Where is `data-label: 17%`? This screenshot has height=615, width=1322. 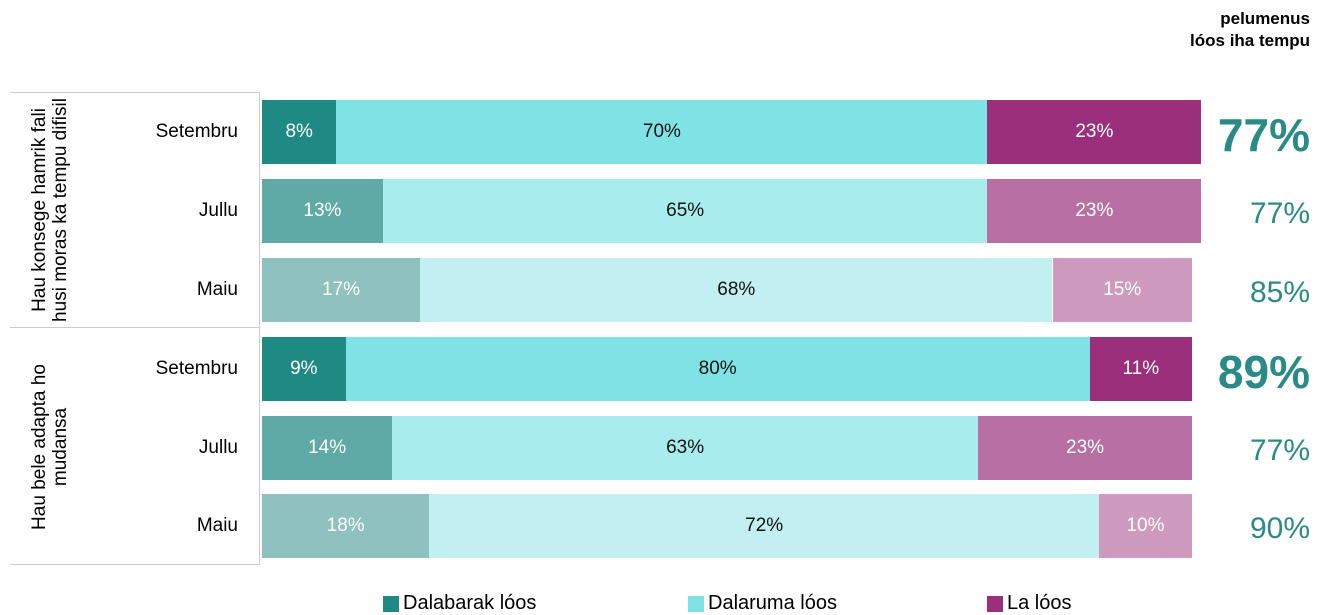 data-label: 17% is located at coordinates (341, 289).